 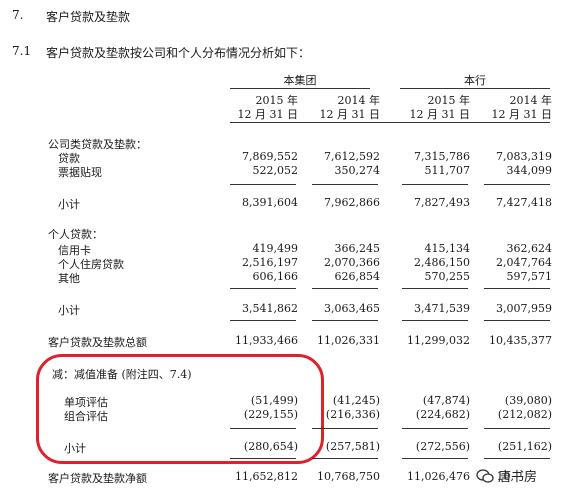 What do you see at coordinates (69, 278) in the screenshot?
I see `row-label: 其他` at bounding box center [69, 278].